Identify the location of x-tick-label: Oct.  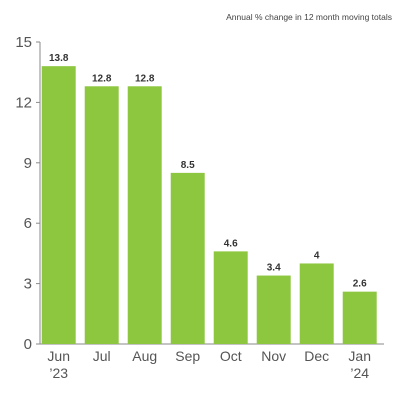
(231, 356).